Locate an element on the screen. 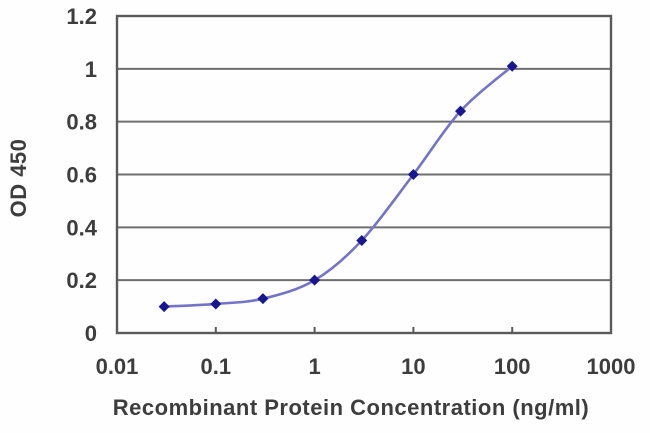  y-tick-label: 0 is located at coordinates (91, 333).